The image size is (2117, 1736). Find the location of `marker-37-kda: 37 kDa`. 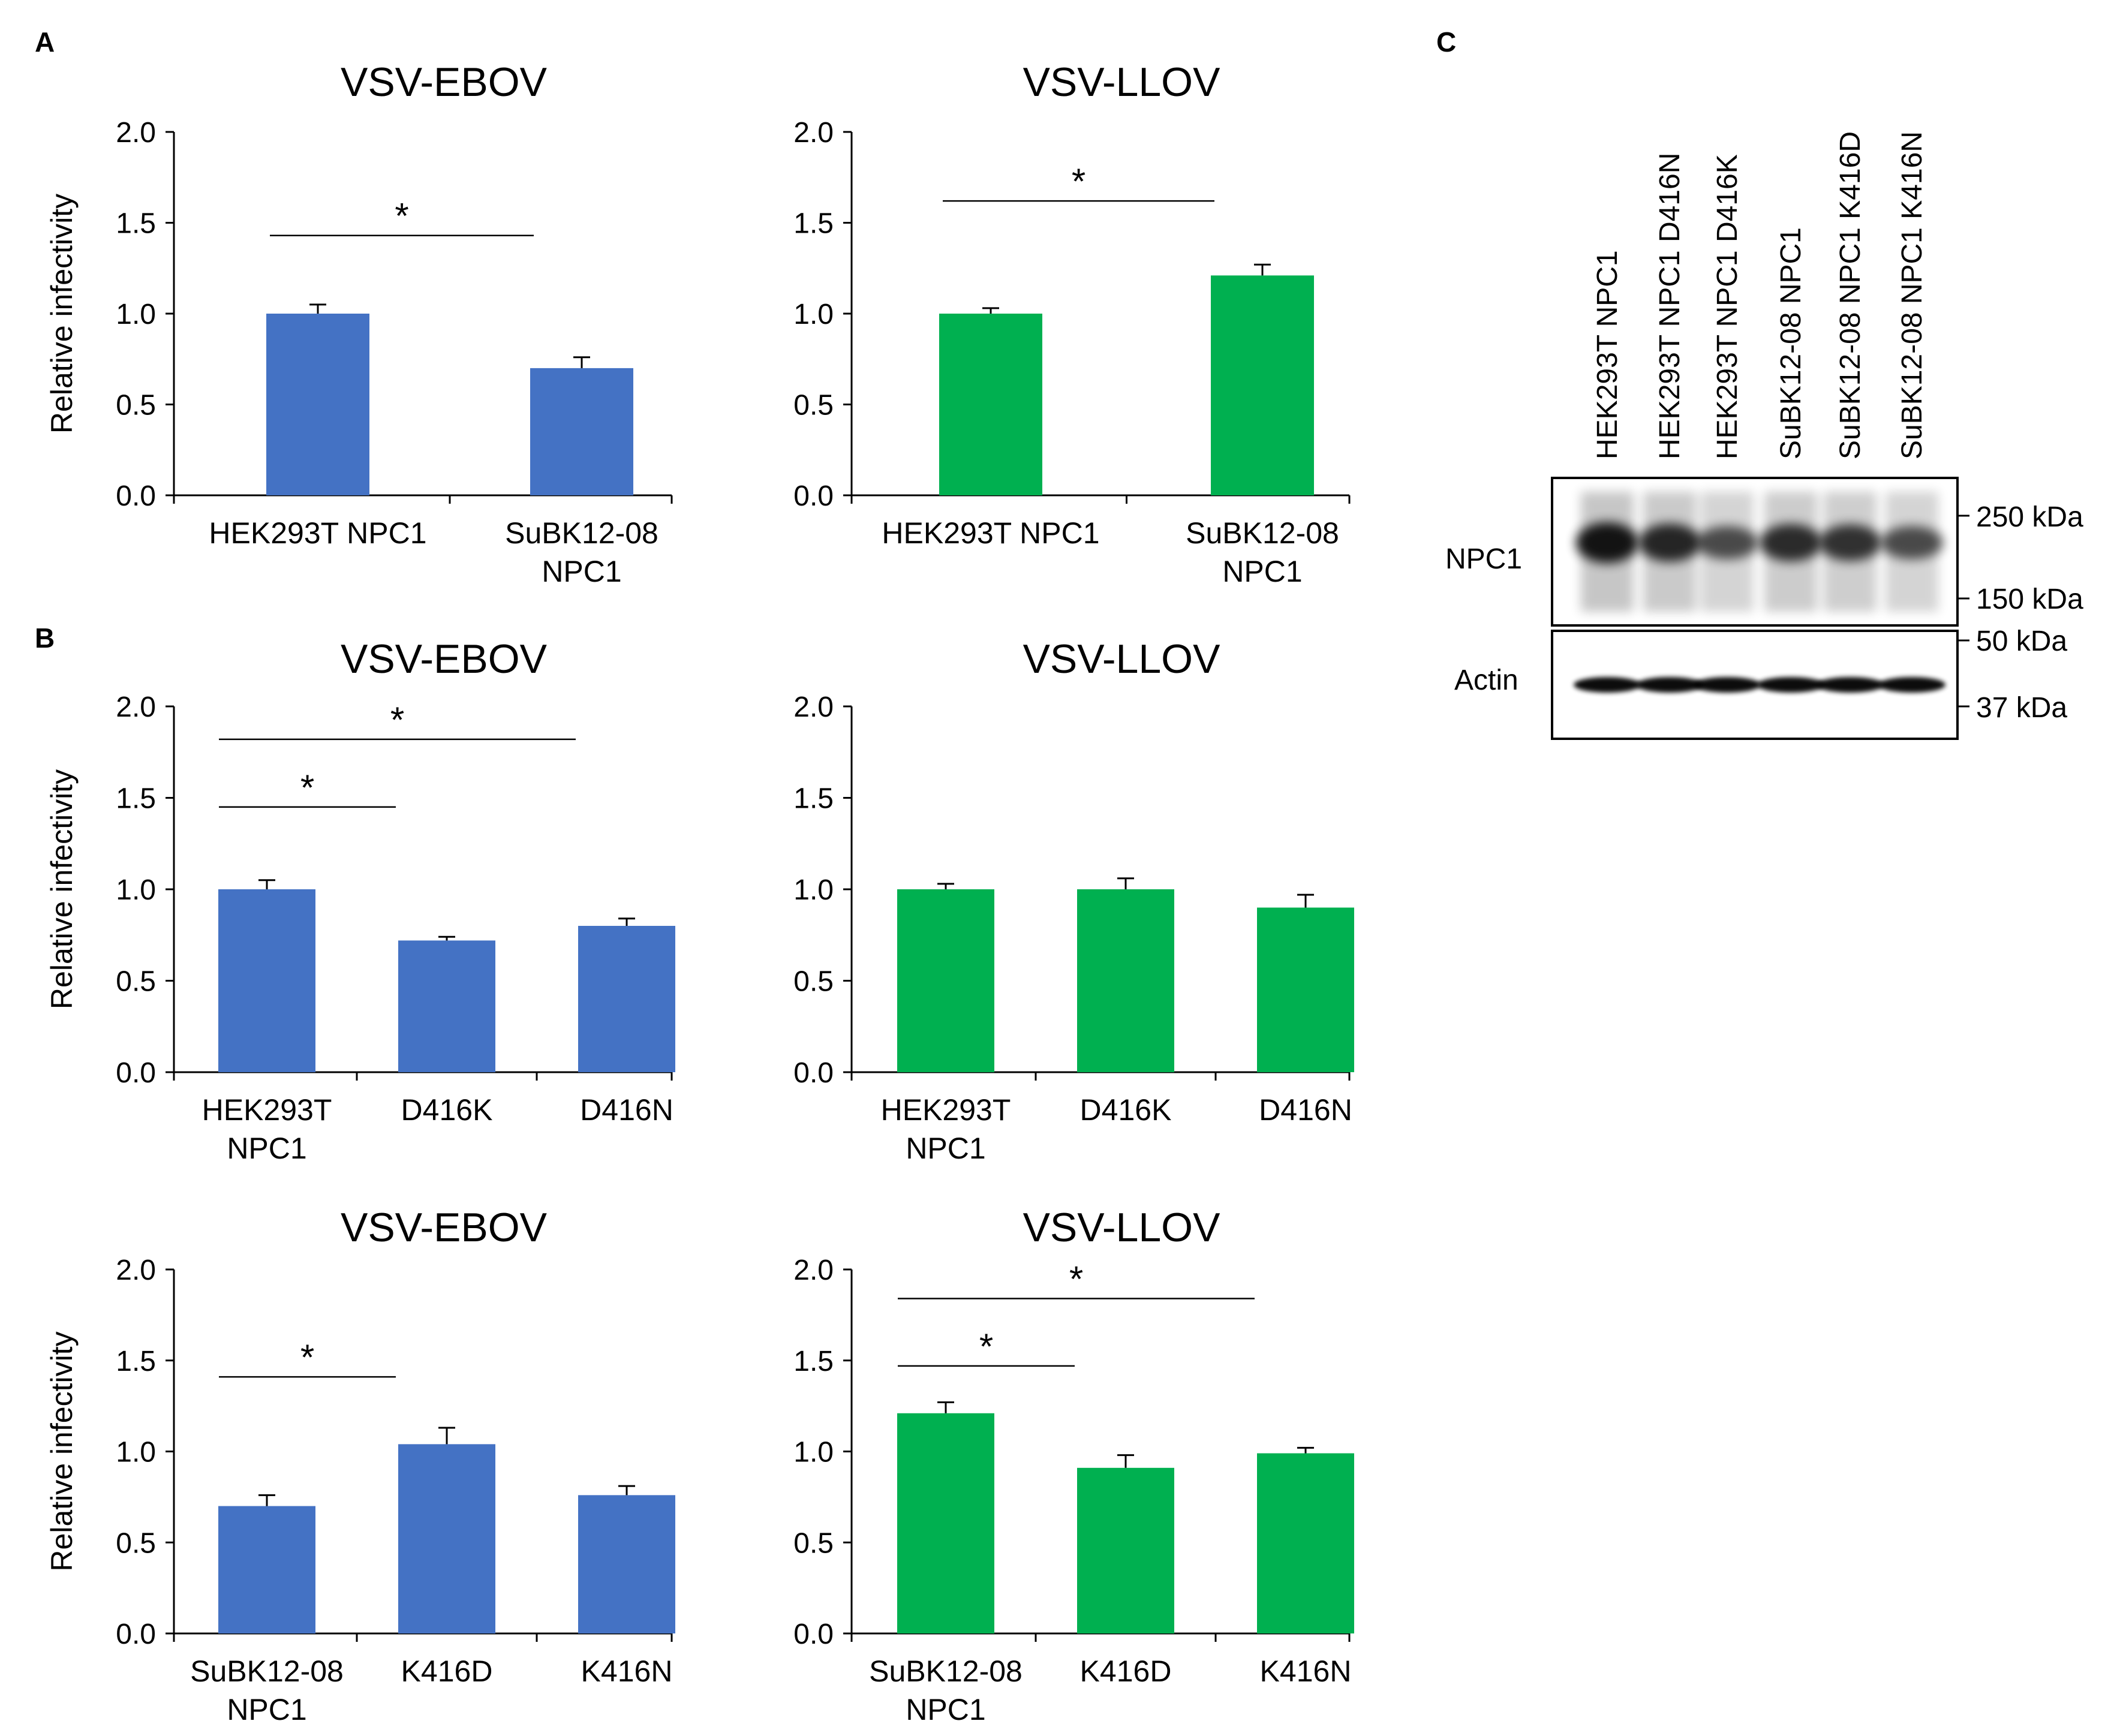

marker-37-kda: 37 kDa is located at coordinates (2022, 708).